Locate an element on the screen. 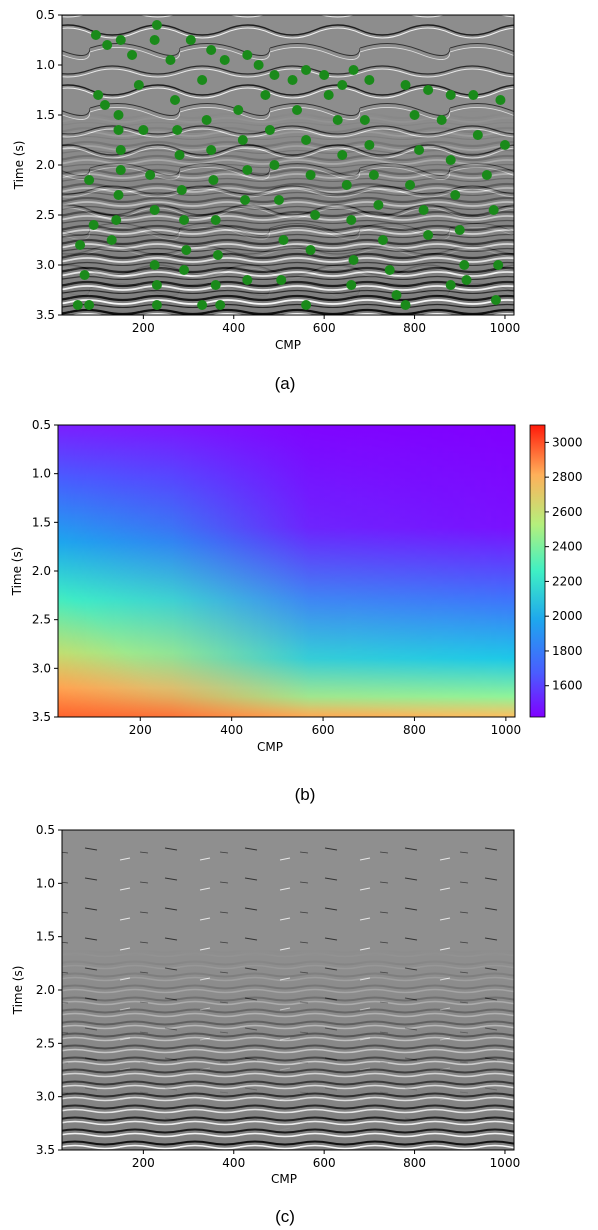 Image resolution: width=598 pixels, height=1230 pixels. colorbar-ticks: 1600 1800 2000 2200 2400 2600 2800 3000 is located at coordinates (564, 564).